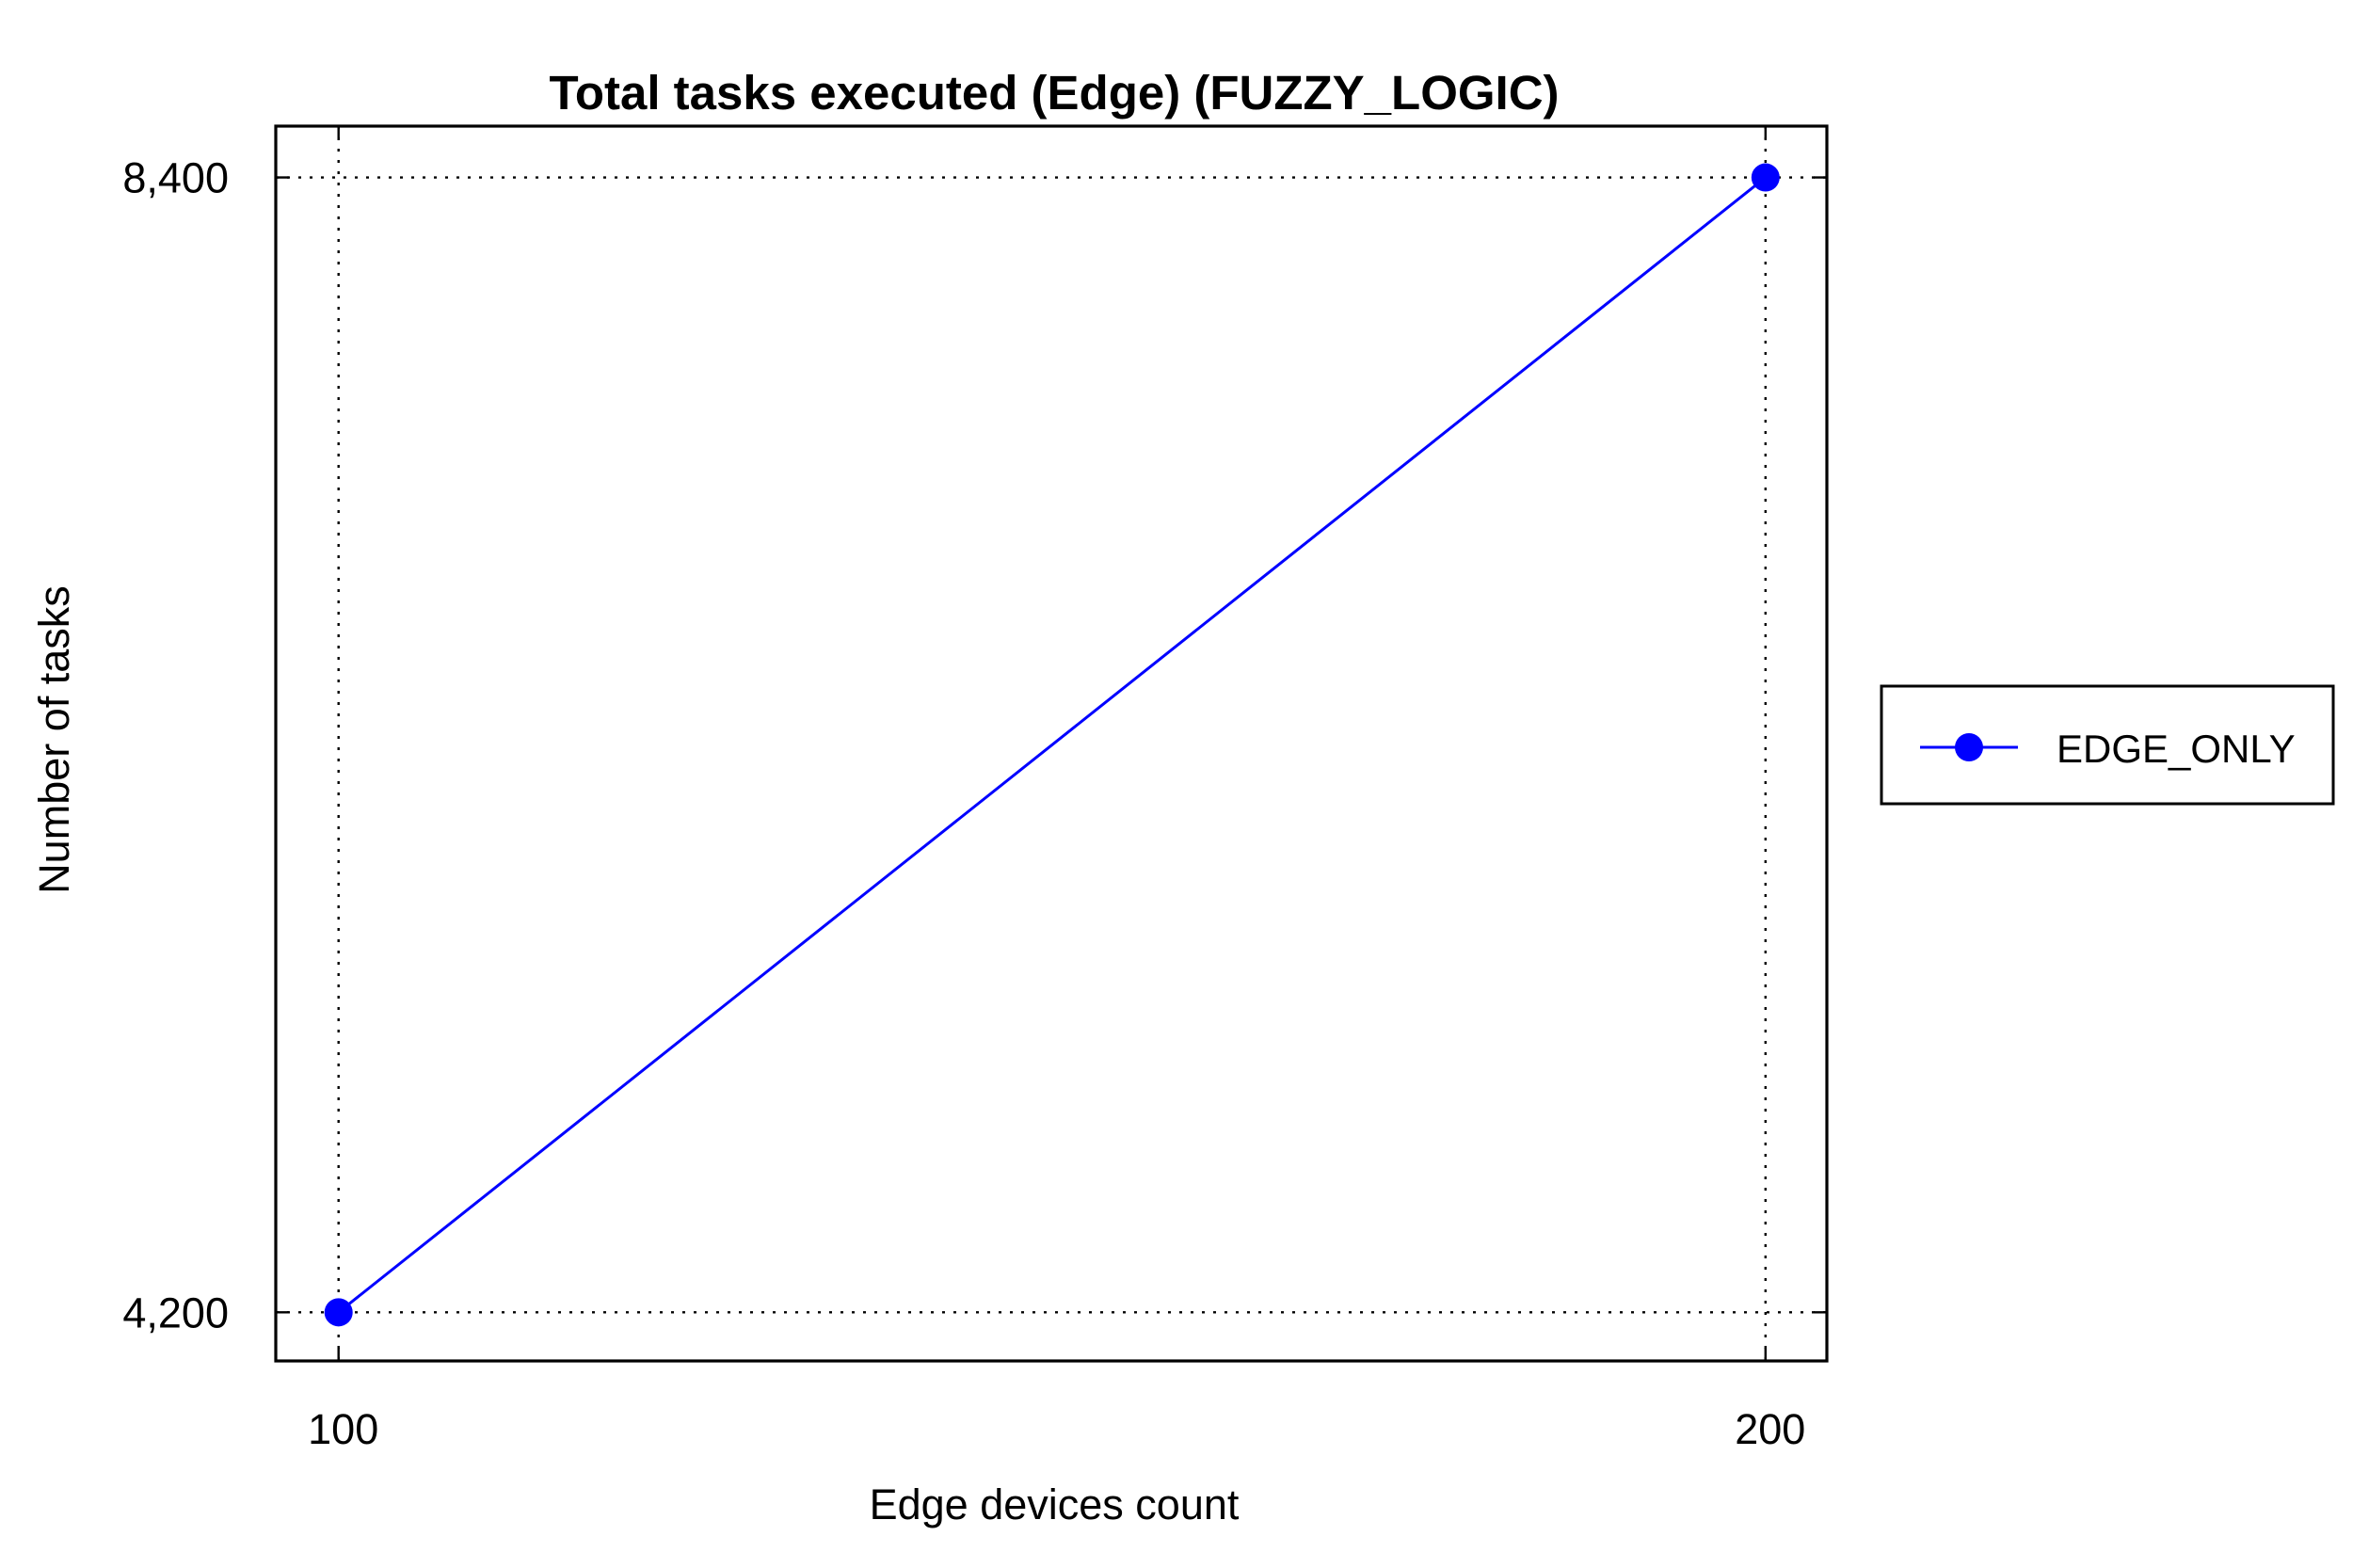 This screenshot has height=1568, width=2353. Describe the element at coordinates (175, 1312) in the screenshot. I see `y-tick-label: 4,200` at that location.